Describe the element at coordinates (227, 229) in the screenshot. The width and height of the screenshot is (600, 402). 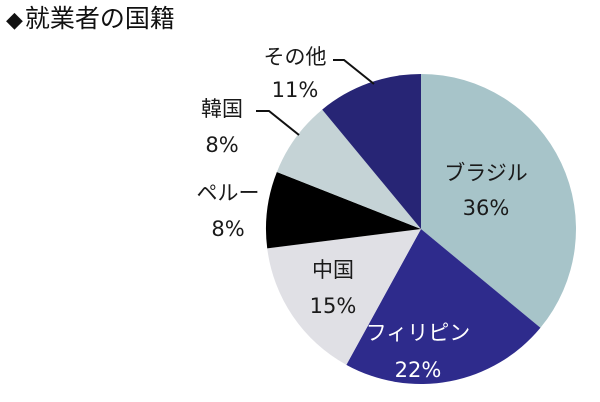
I see `slice-label-peru-pct: 8%` at that location.